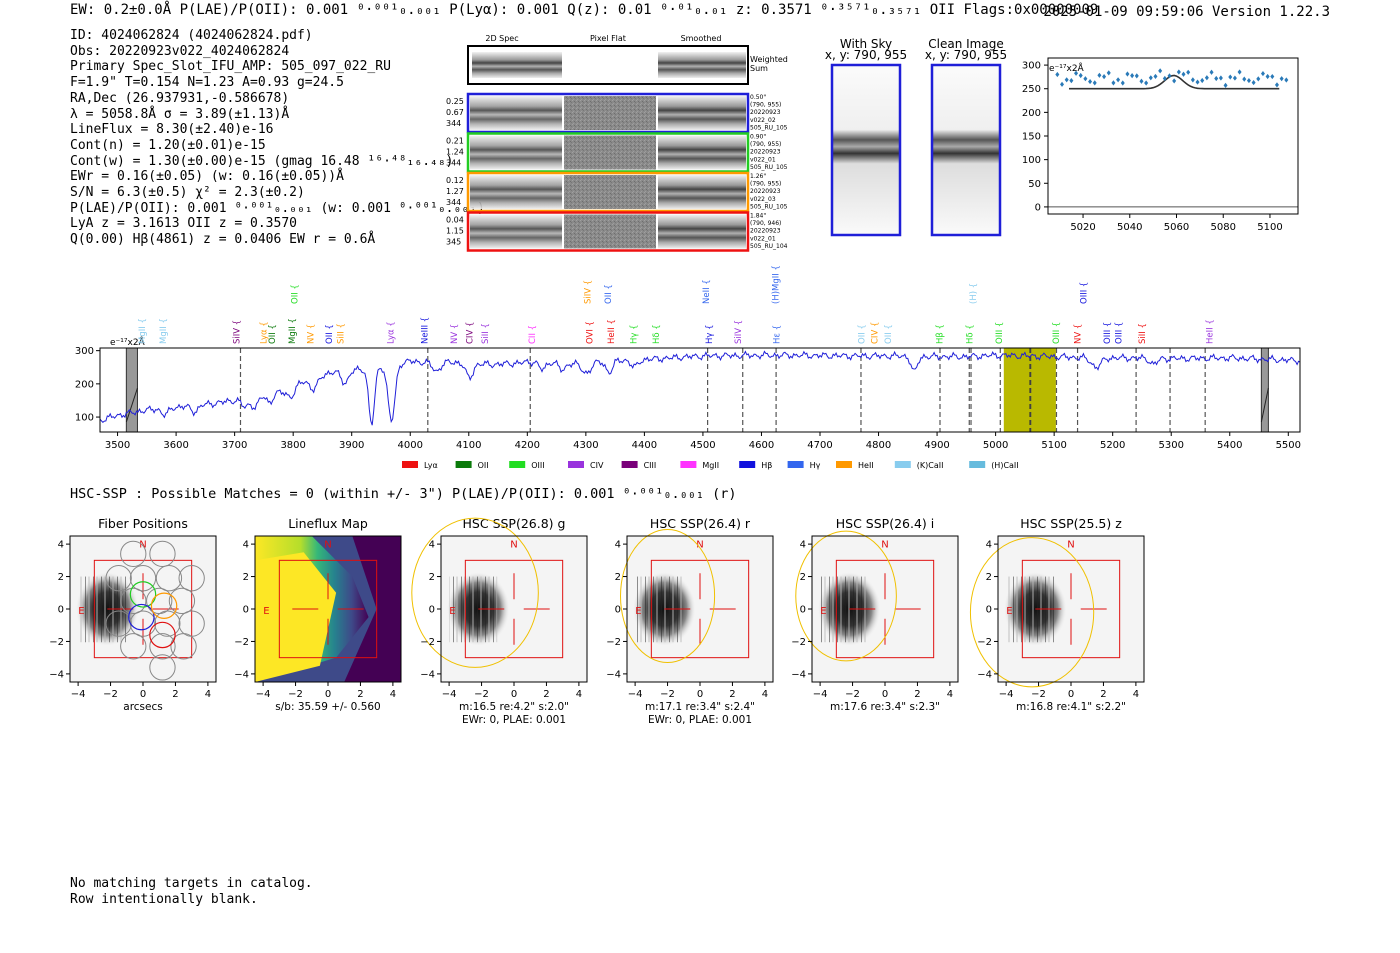 This screenshot has height=953, width=1400. I want to click on legend-swatch, so click(795, 464).